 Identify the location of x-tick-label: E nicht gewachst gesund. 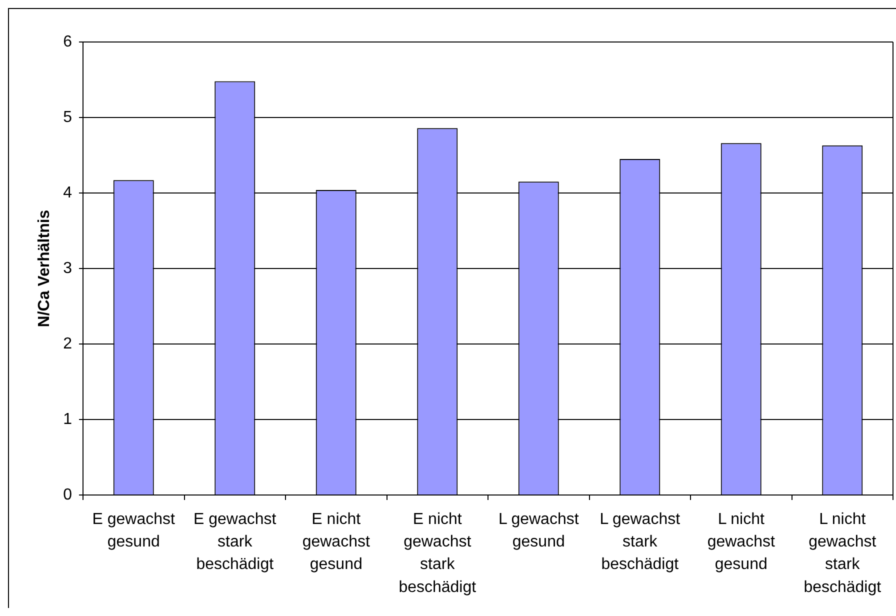
(336, 542).